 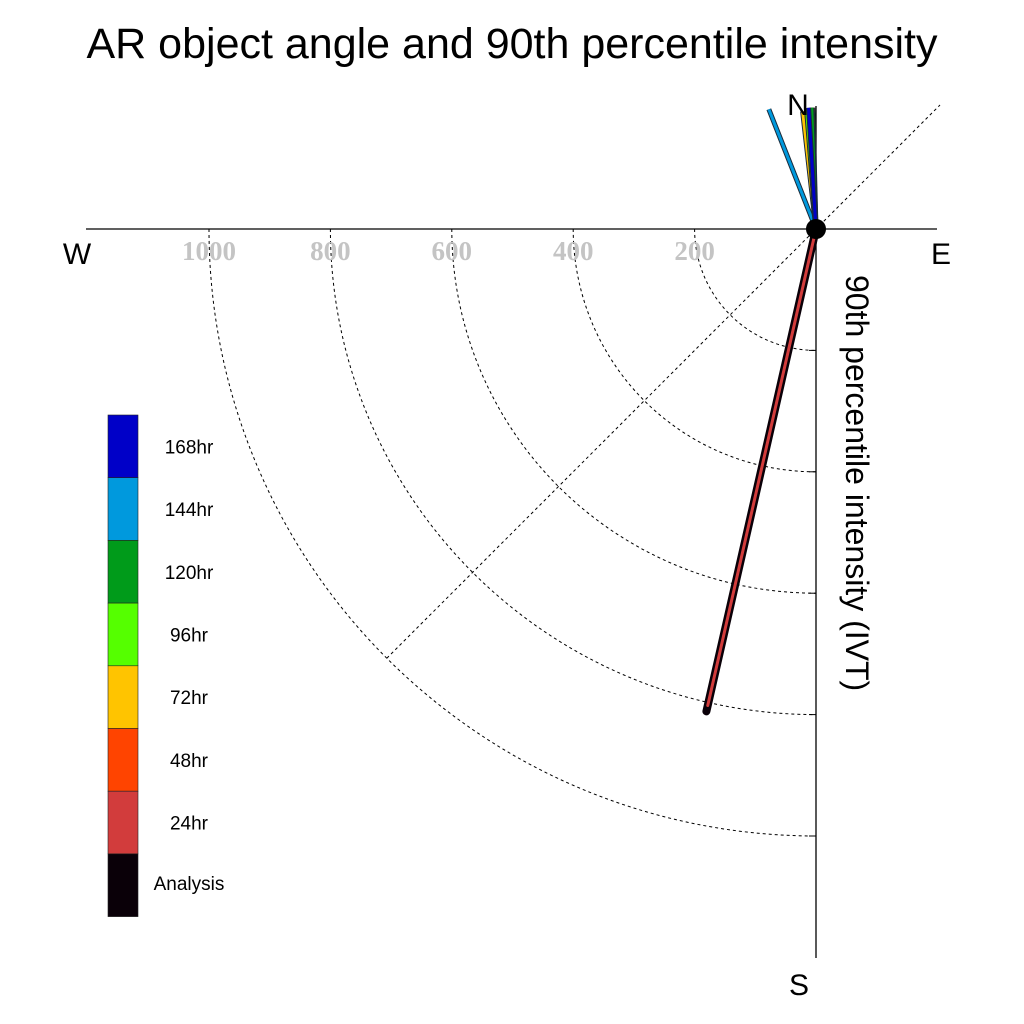 What do you see at coordinates (166, 665) in the screenshot?
I see `legend: 168hr 144hr 120hr 96hr 72hr 48hr 24hr Analysis` at bounding box center [166, 665].